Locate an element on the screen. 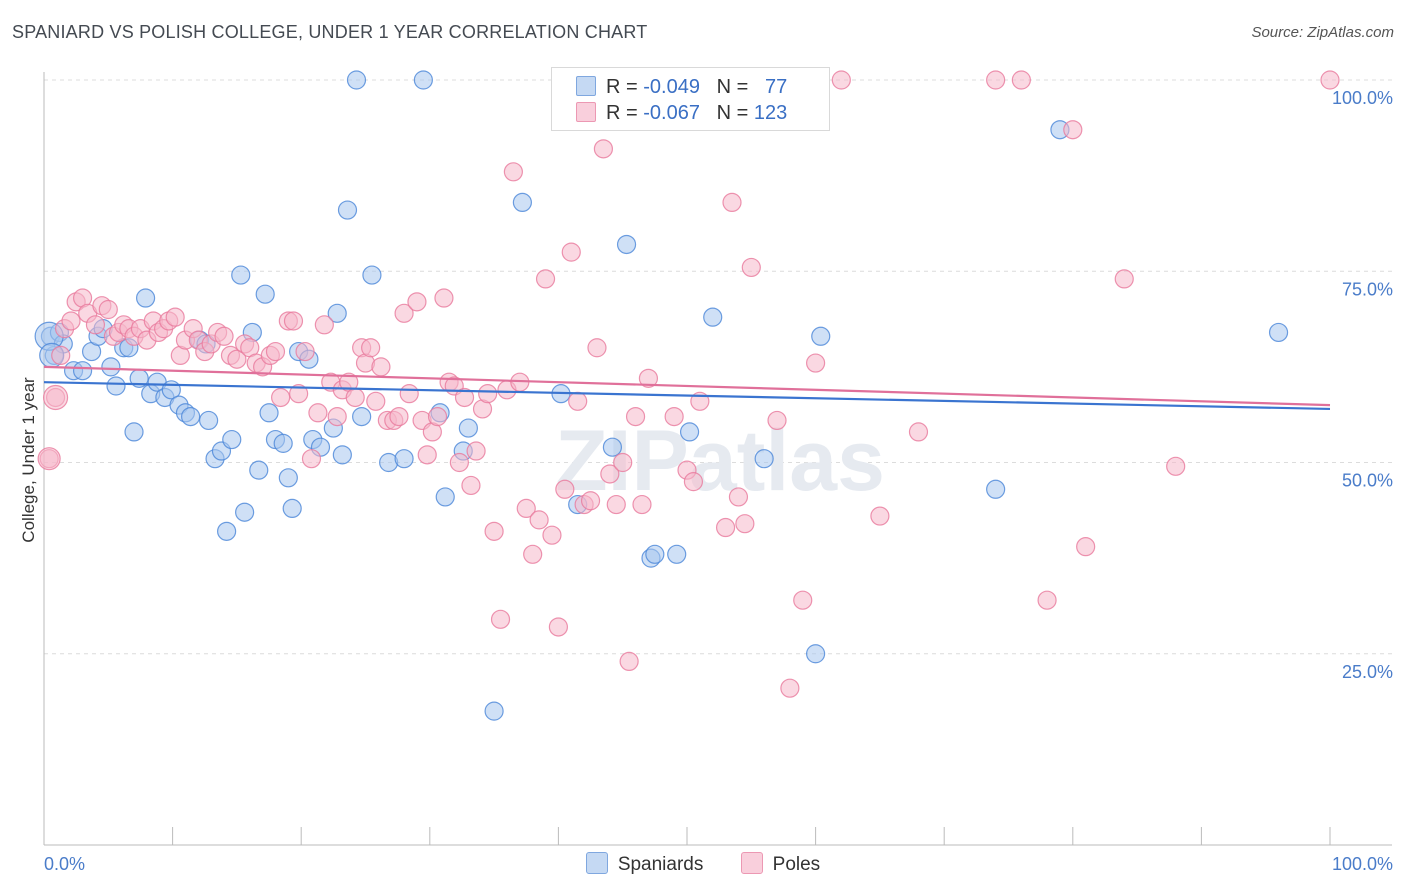  trend-lines is located at coordinates (687, 388).